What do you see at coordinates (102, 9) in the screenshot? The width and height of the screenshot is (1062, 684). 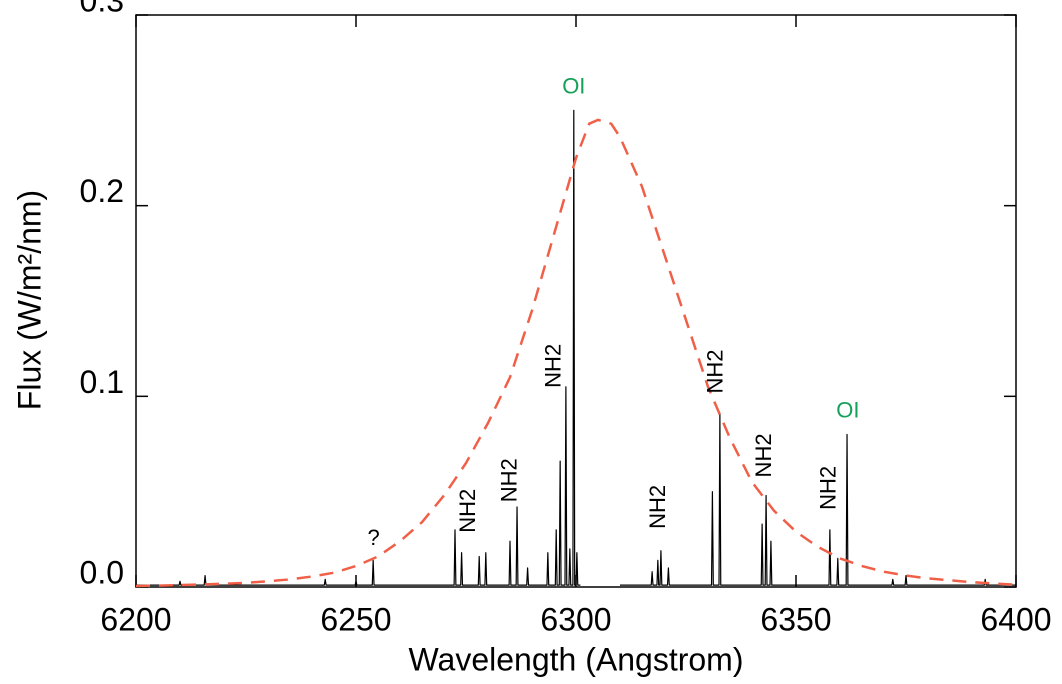 I see `y-tick-label: 0.3` at bounding box center [102, 9].